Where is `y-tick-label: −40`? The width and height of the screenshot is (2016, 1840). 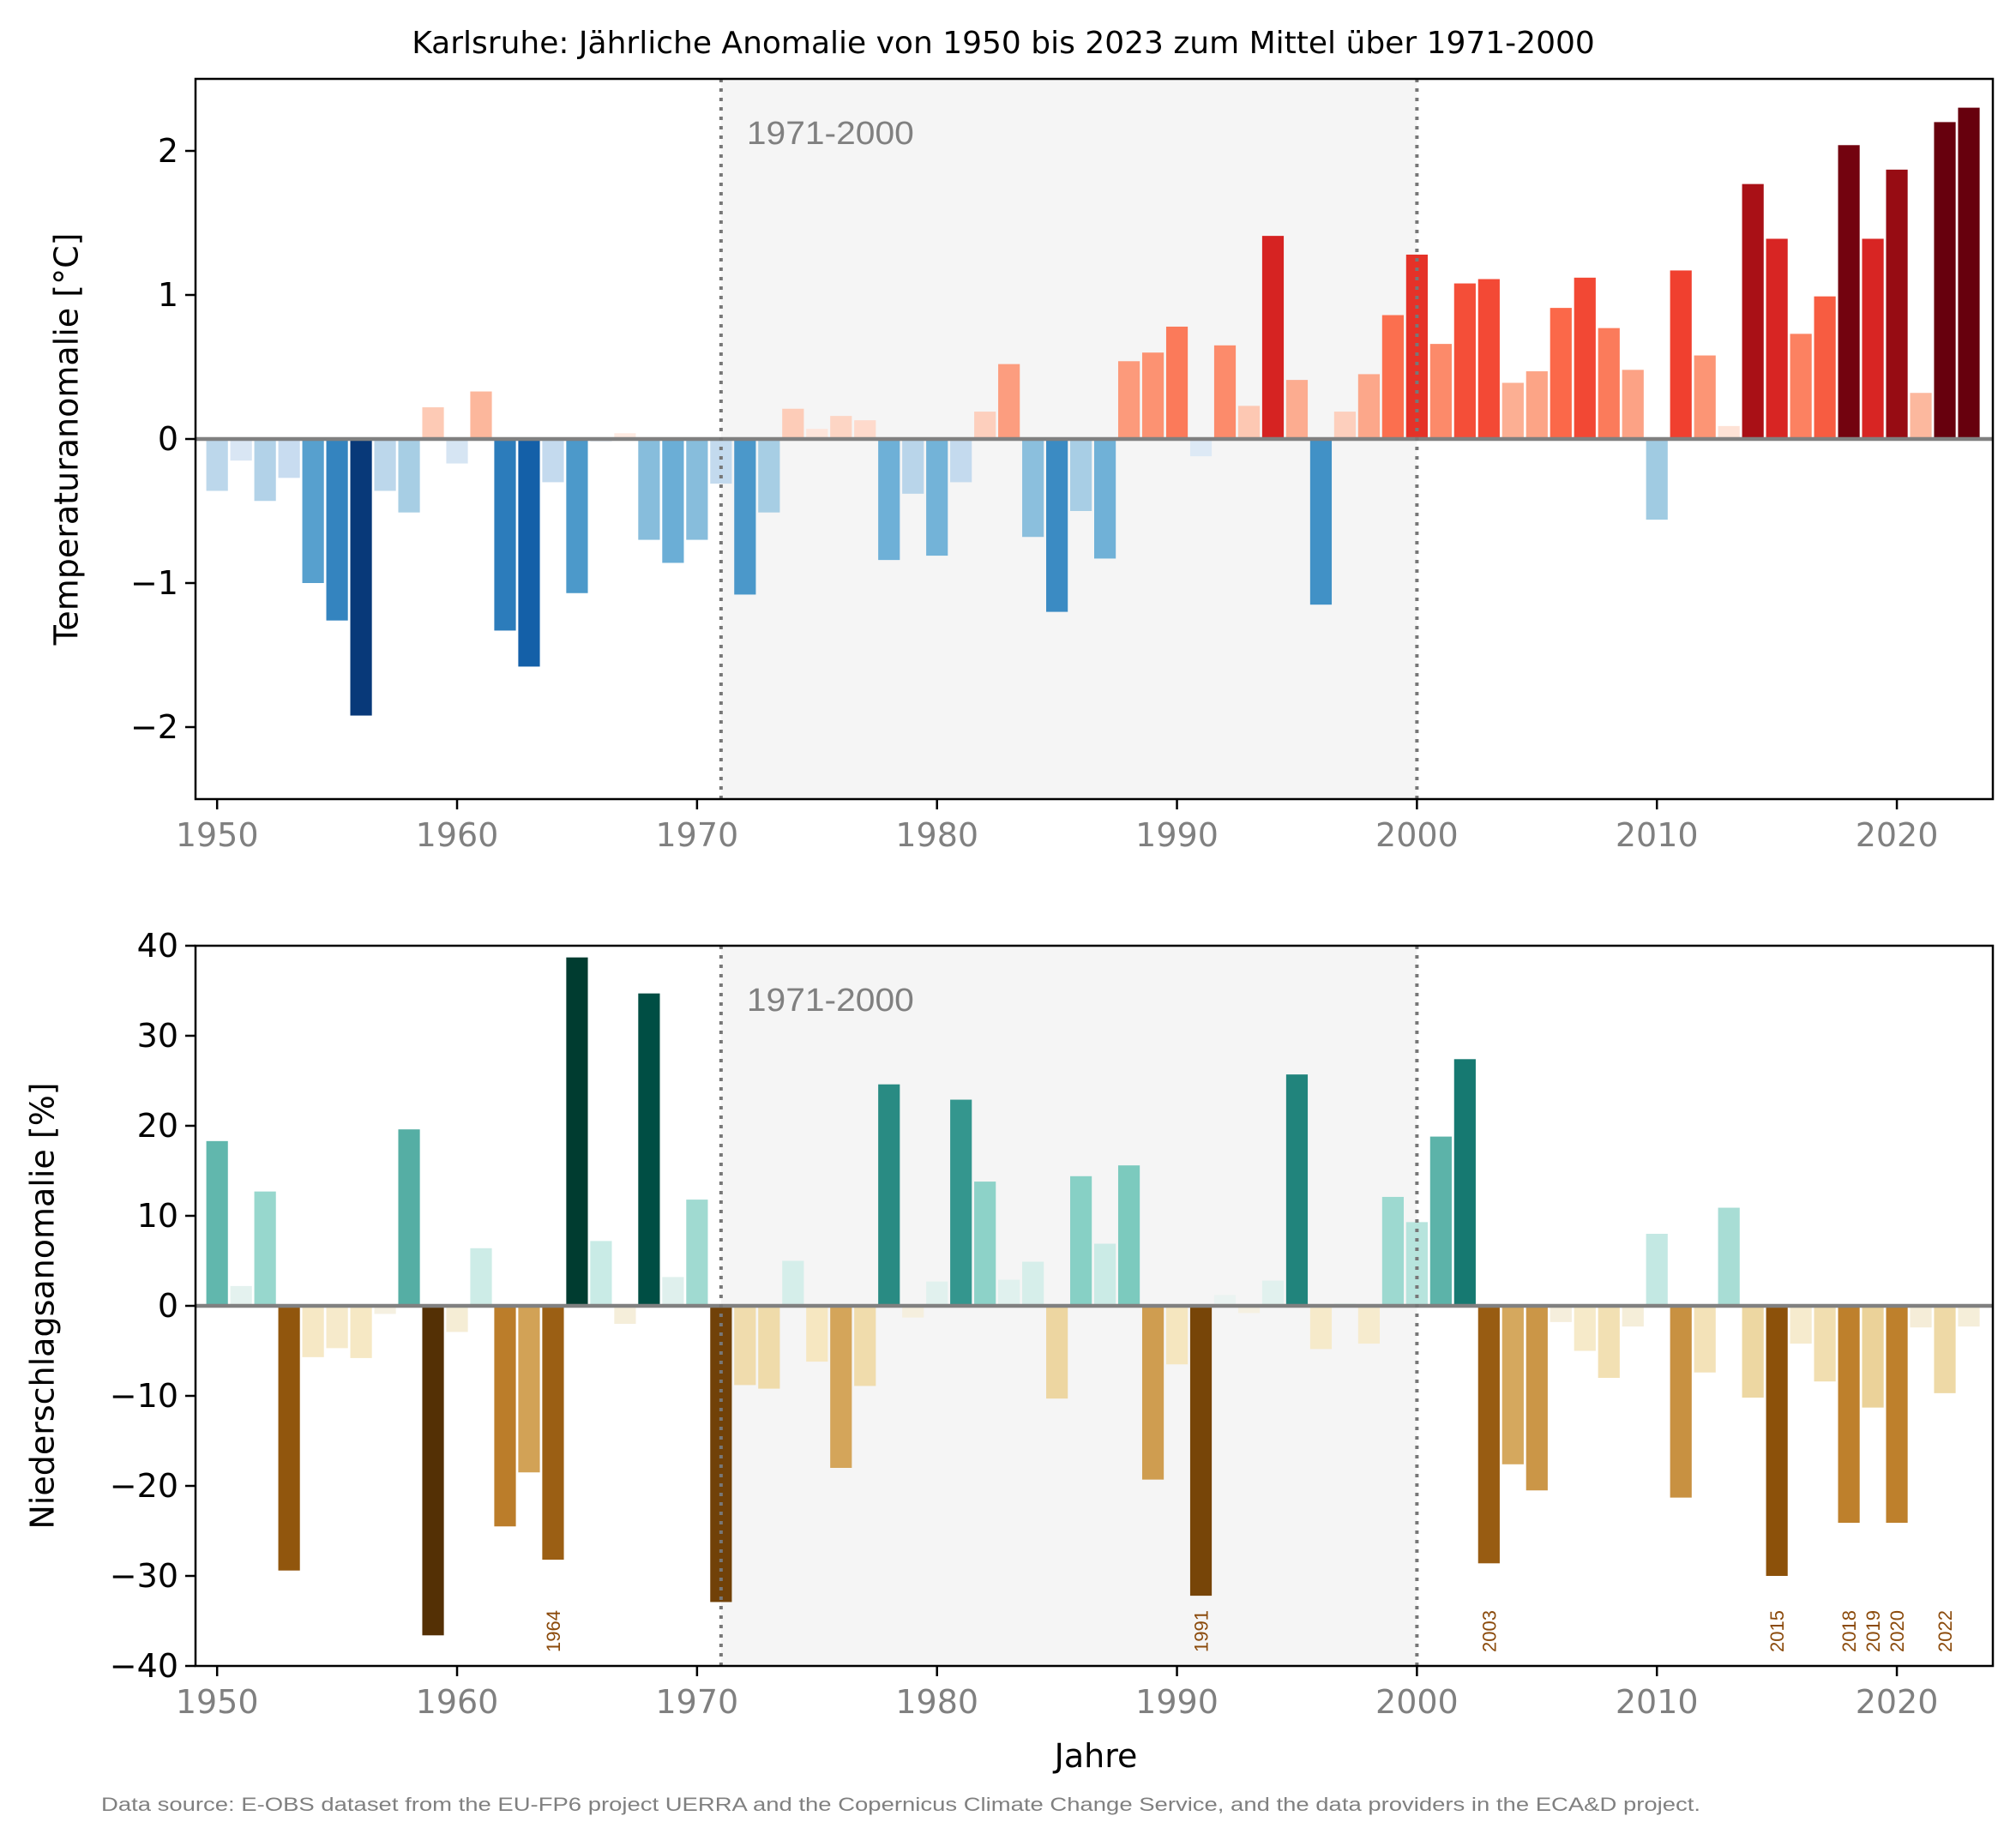
y-tick-label: −40 is located at coordinates (144, 1666).